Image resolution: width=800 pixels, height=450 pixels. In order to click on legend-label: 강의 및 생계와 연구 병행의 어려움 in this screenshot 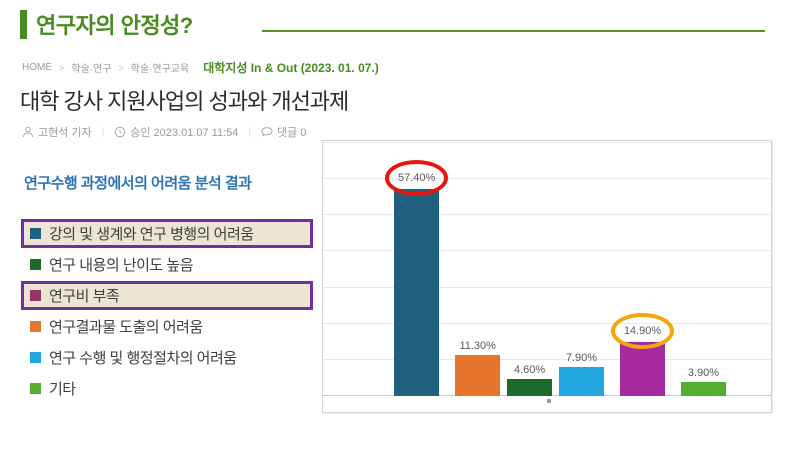, I will do `click(151, 234)`.